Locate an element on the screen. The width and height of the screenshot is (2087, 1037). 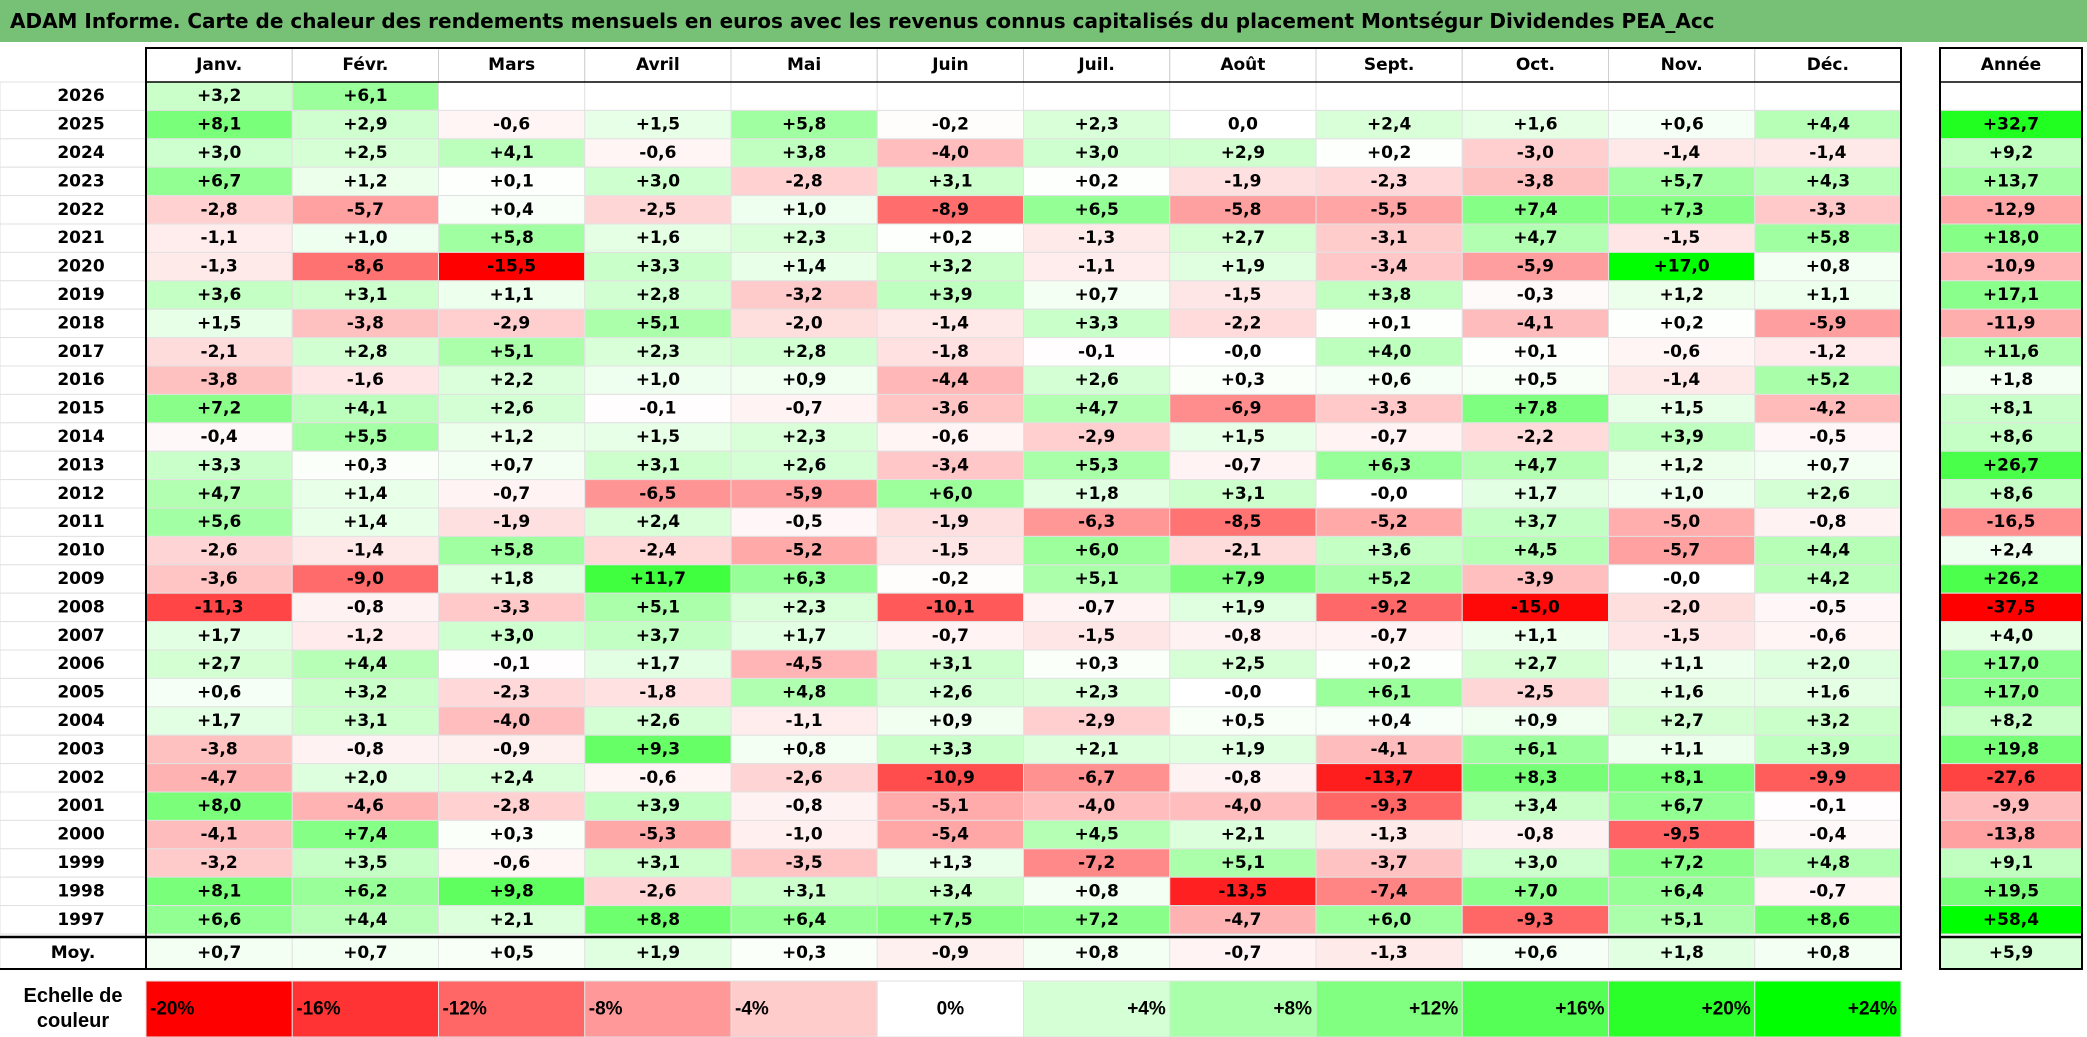
scale-label: -8% is located at coordinates (606, 1009).